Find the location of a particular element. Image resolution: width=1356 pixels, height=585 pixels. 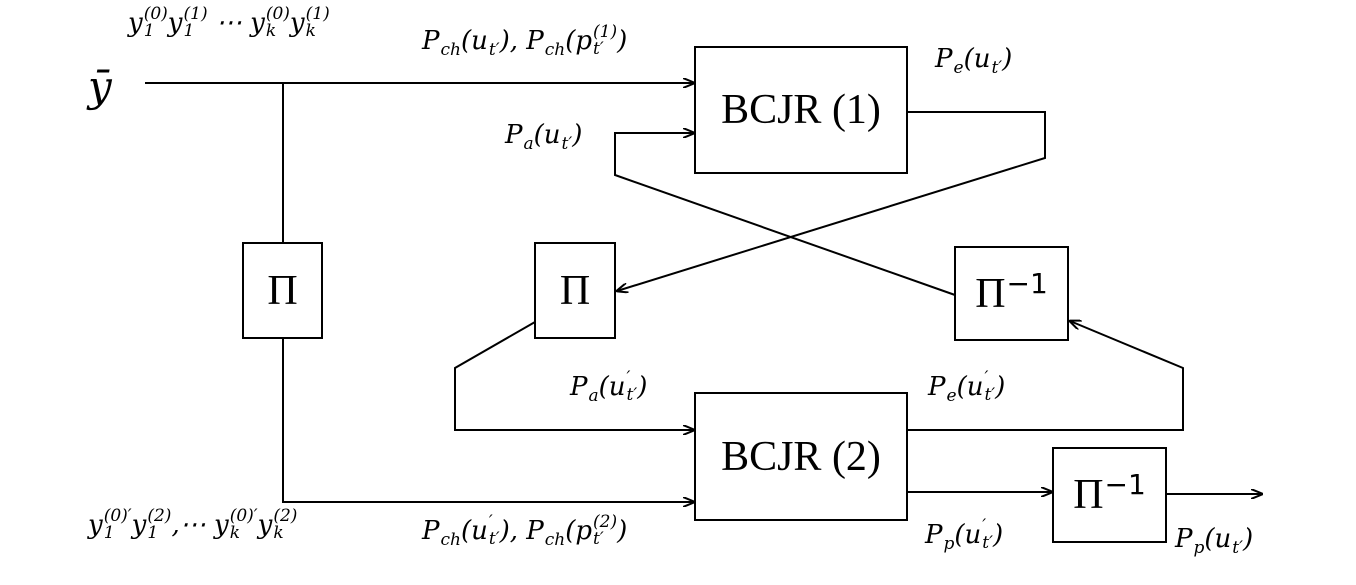

term: BCJR (1) is located at coordinates (801, 110).